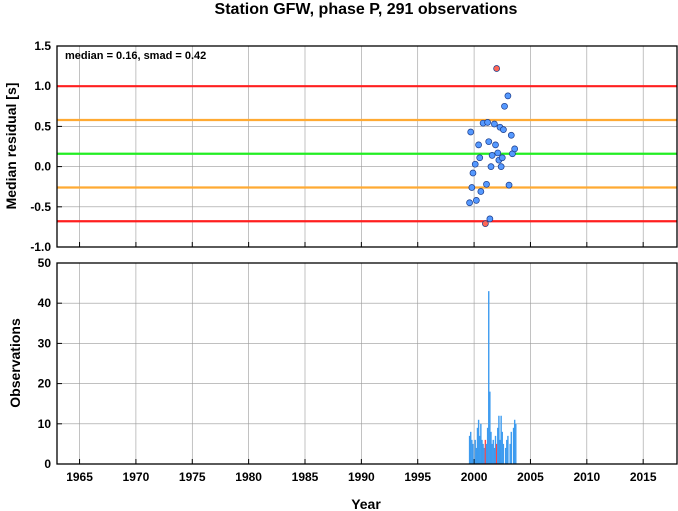  Describe the element at coordinates (474, 477) in the screenshot. I see `x-tick-label: 2000` at that location.